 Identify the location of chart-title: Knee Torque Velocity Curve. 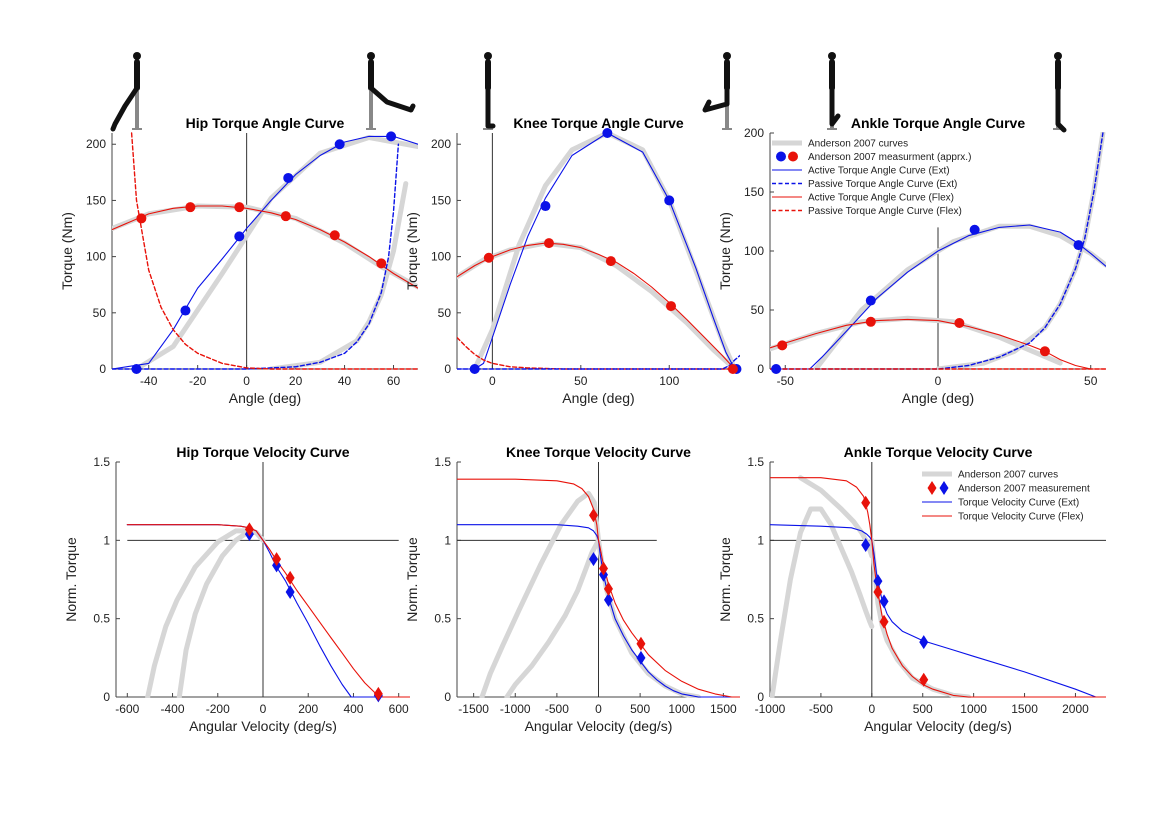
(598, 452).